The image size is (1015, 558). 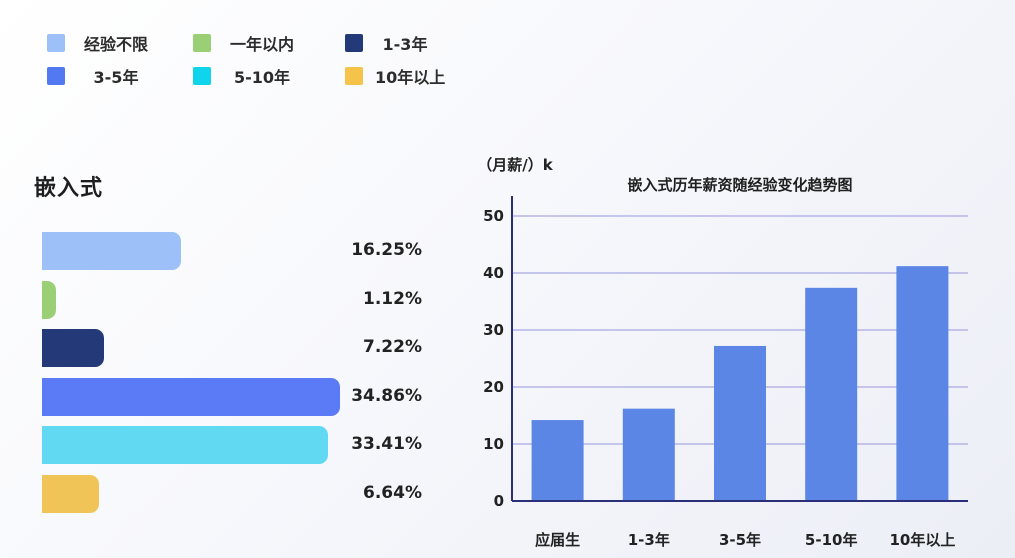 I want to click on y-tick-label: 40, so click(x=493, y=273).